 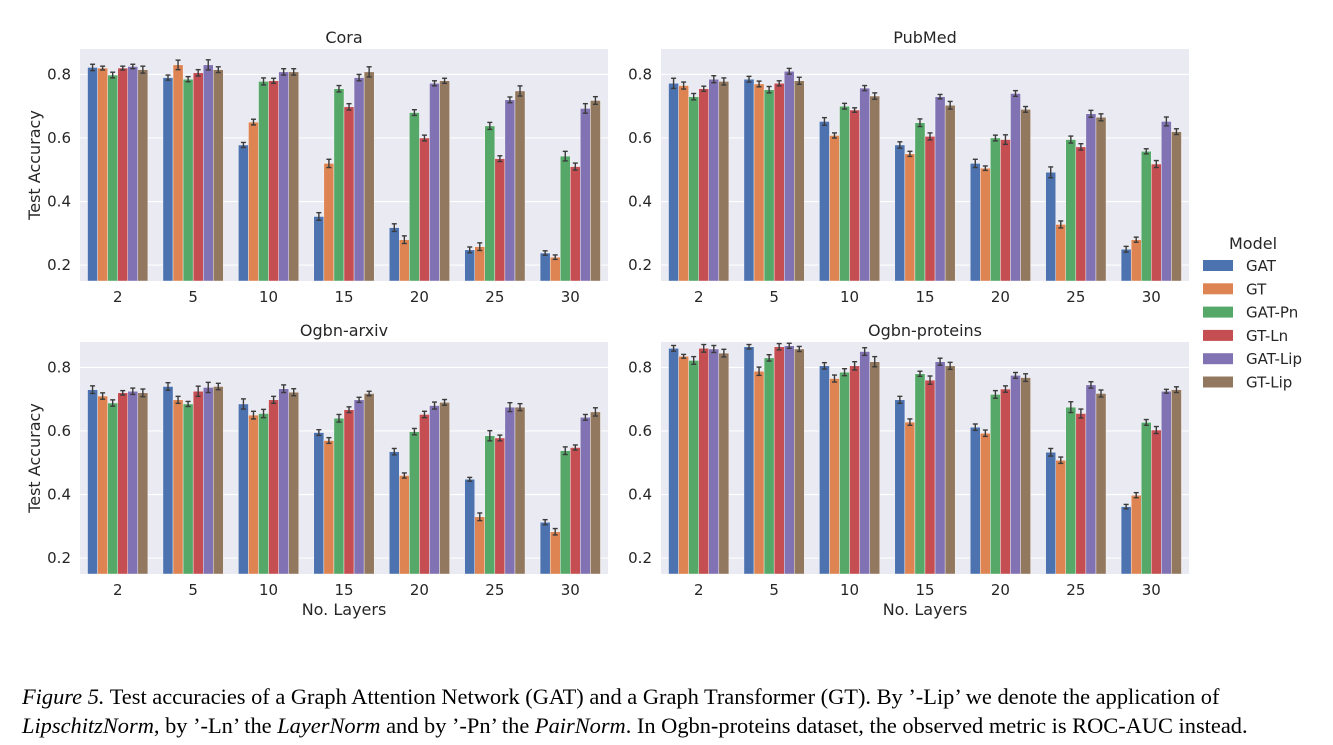 What do you see at coordinates (344, 609) in the screenshot?
I see `x-axis-label: No. Layers` at bounding box center [344, 609].